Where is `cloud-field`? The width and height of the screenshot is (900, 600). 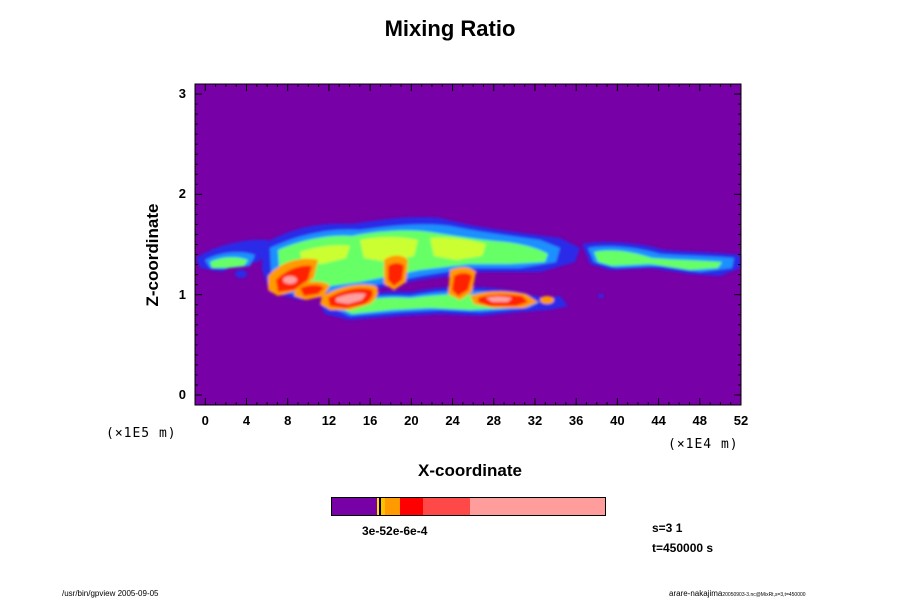
cloud-field is located at coordinates (468, 268).